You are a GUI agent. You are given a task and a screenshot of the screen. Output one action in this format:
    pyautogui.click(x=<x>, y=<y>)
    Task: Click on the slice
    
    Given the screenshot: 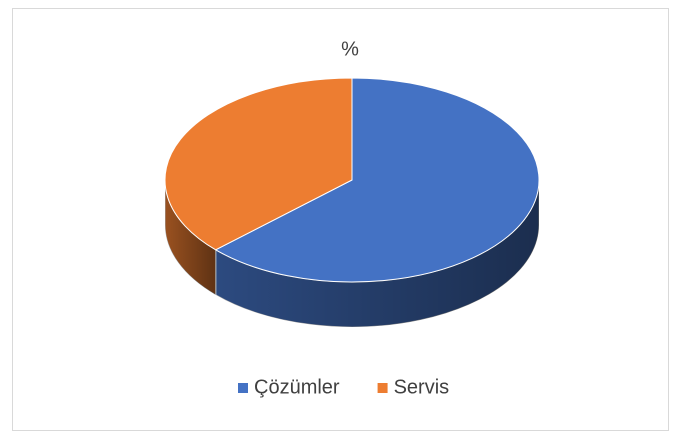 What is the action you would take?
    pyautogui.click(x=258, y=164)
    